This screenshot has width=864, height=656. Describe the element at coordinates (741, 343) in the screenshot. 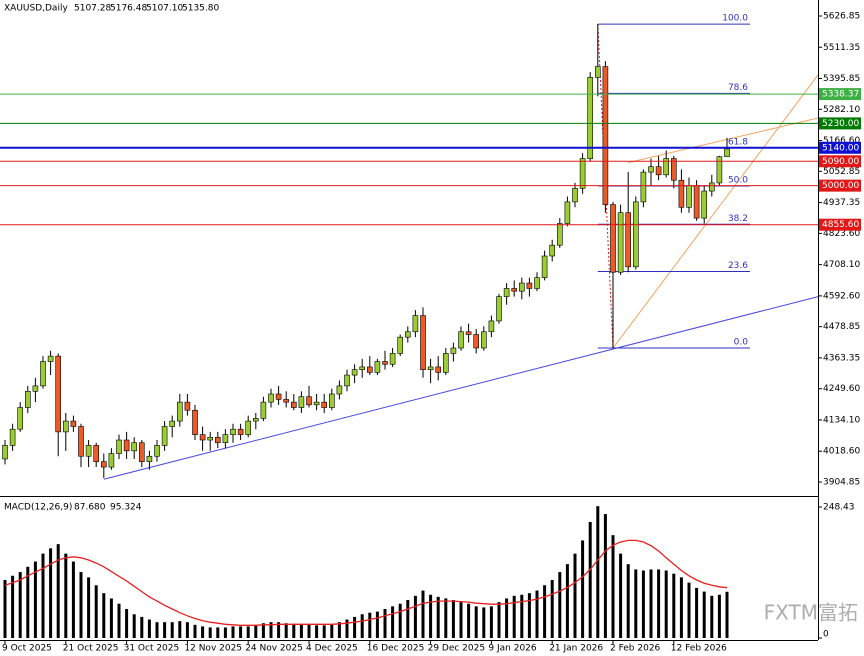

I see `fib-label: 0.0` at that location.